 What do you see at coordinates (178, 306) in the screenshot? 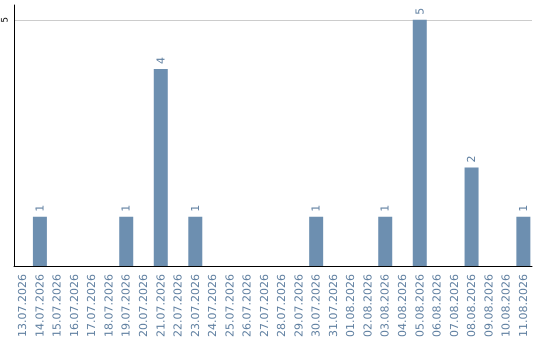
I see `x-tick-label: 22.07.2026` at bounding box center [178, 306].